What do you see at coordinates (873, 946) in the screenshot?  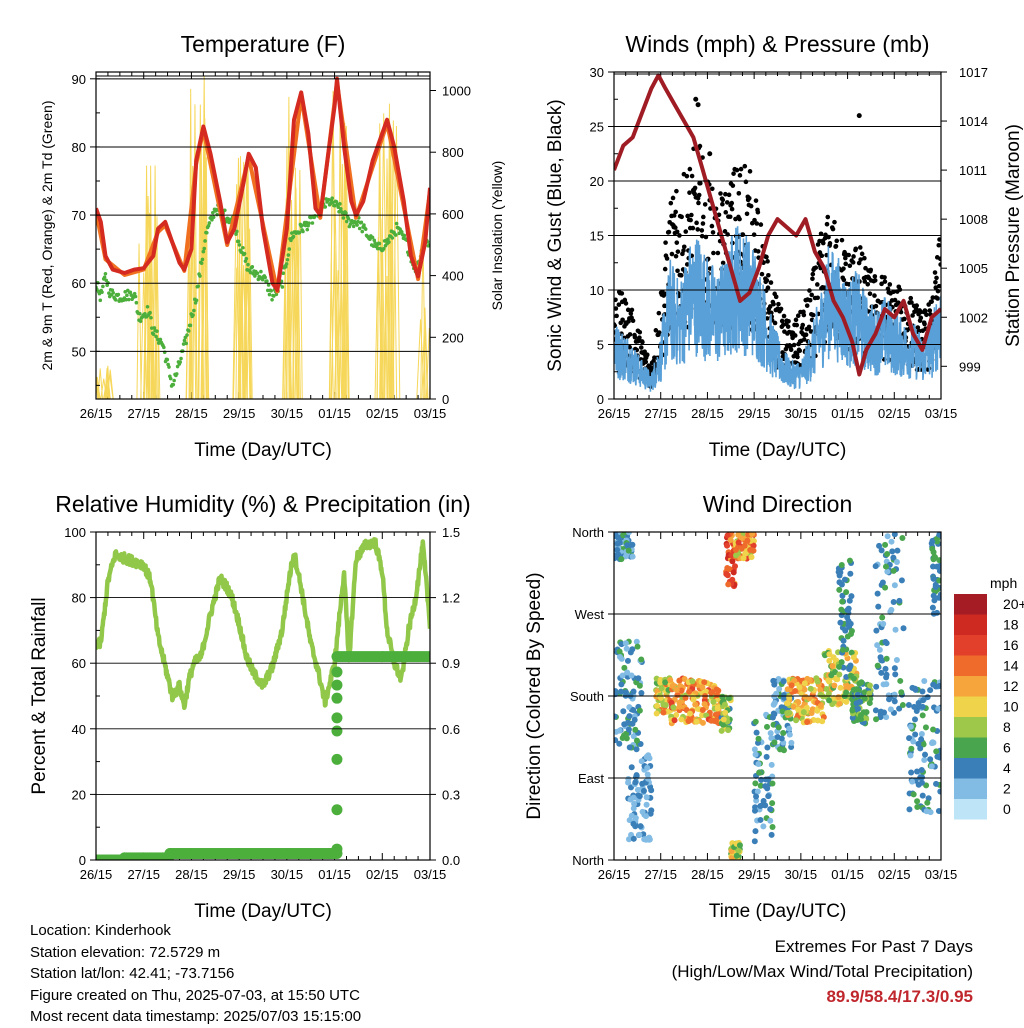 I see `extremes-title: Extremes For Past 7 Days` at bounding box center [873, 946].